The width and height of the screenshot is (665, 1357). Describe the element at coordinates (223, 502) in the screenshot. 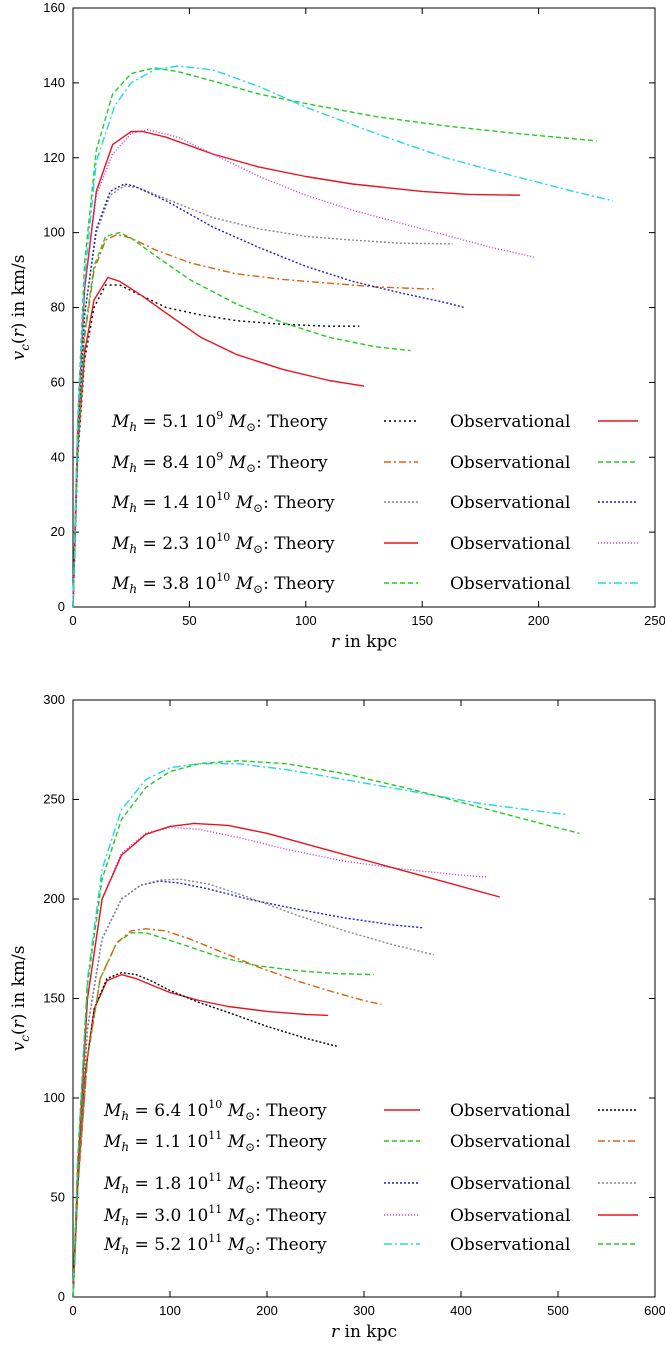

I see `legend-theory-label: Mh = 1.4 1010 M⊙: Theory` at that location.